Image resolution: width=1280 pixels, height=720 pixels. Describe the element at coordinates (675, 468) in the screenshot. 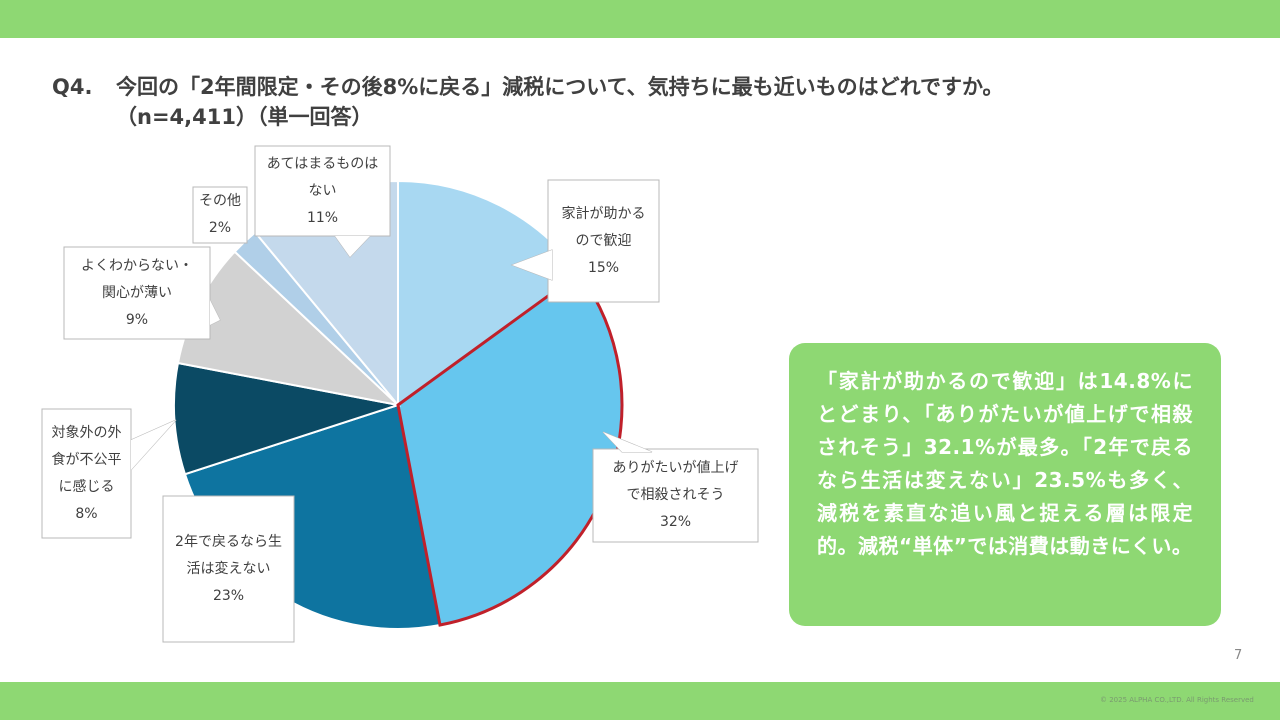

I see `slice-label-line: ありがたいが値上げ` at that location.